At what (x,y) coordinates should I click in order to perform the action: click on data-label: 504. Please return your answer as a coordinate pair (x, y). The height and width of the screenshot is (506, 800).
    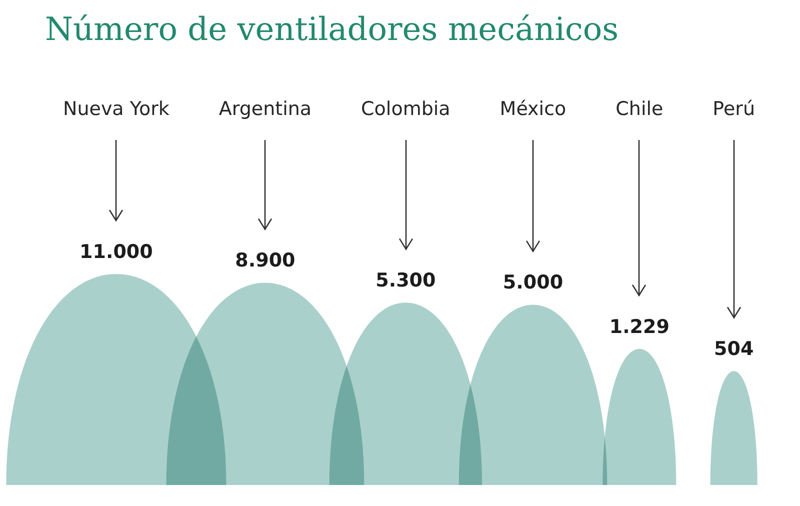
    Looking at the image, I should click on (734, 349).